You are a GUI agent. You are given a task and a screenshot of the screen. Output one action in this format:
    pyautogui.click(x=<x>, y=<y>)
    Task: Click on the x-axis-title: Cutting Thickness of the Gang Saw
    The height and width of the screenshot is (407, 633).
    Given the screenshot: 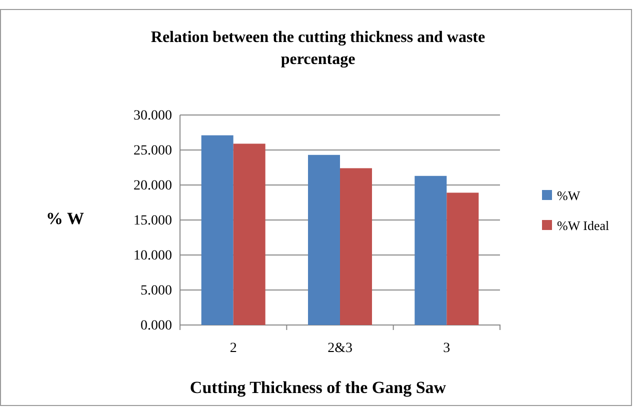 What is the action you would take?
    pyautogui.click(x=318, y=387)
    